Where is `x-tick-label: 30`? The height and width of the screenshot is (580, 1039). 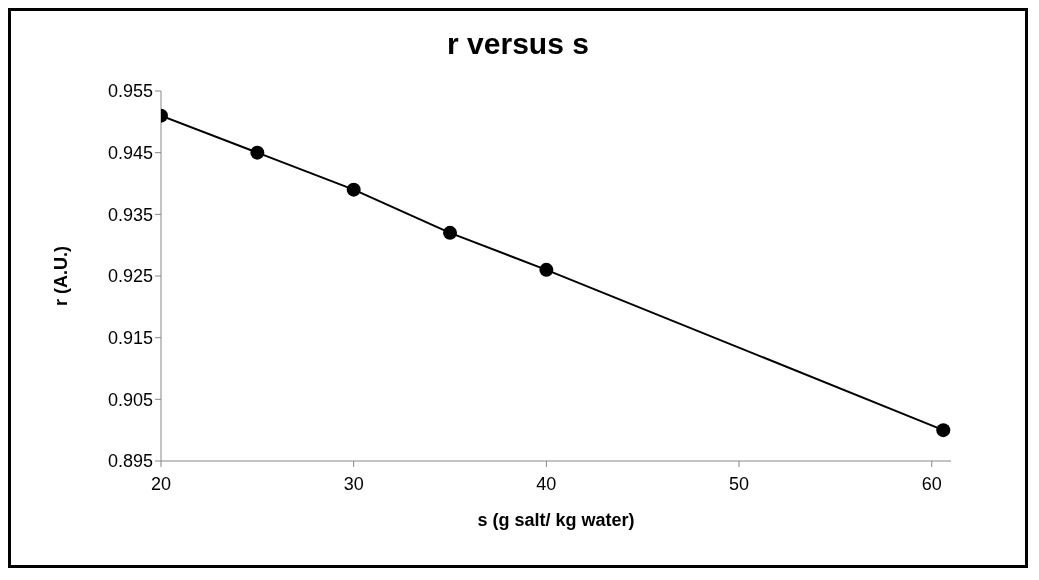
x-tick-label: 30 is located at coordinates (353, 483).